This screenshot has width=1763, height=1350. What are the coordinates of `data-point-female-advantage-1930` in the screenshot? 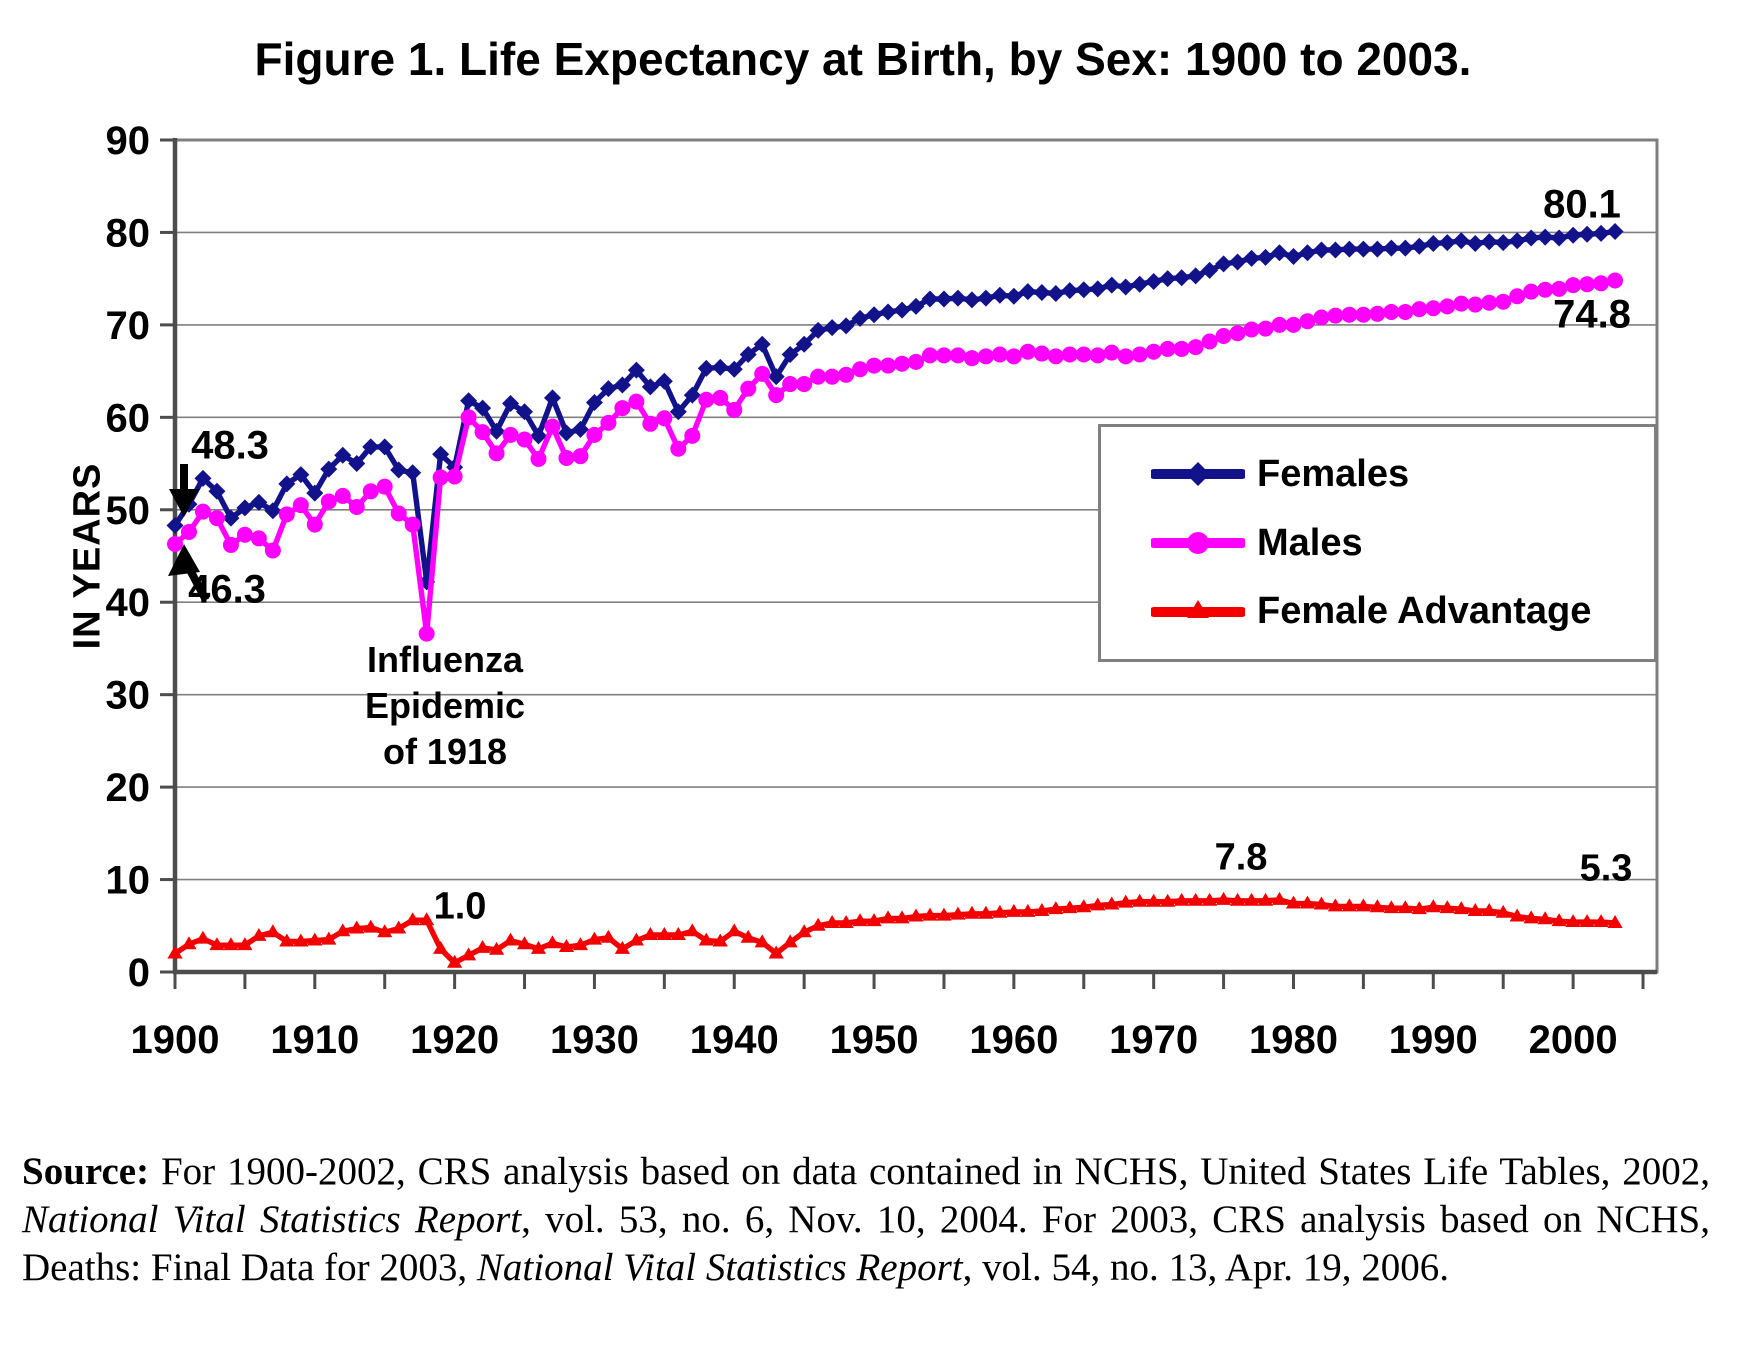 It's located at (594, 938).